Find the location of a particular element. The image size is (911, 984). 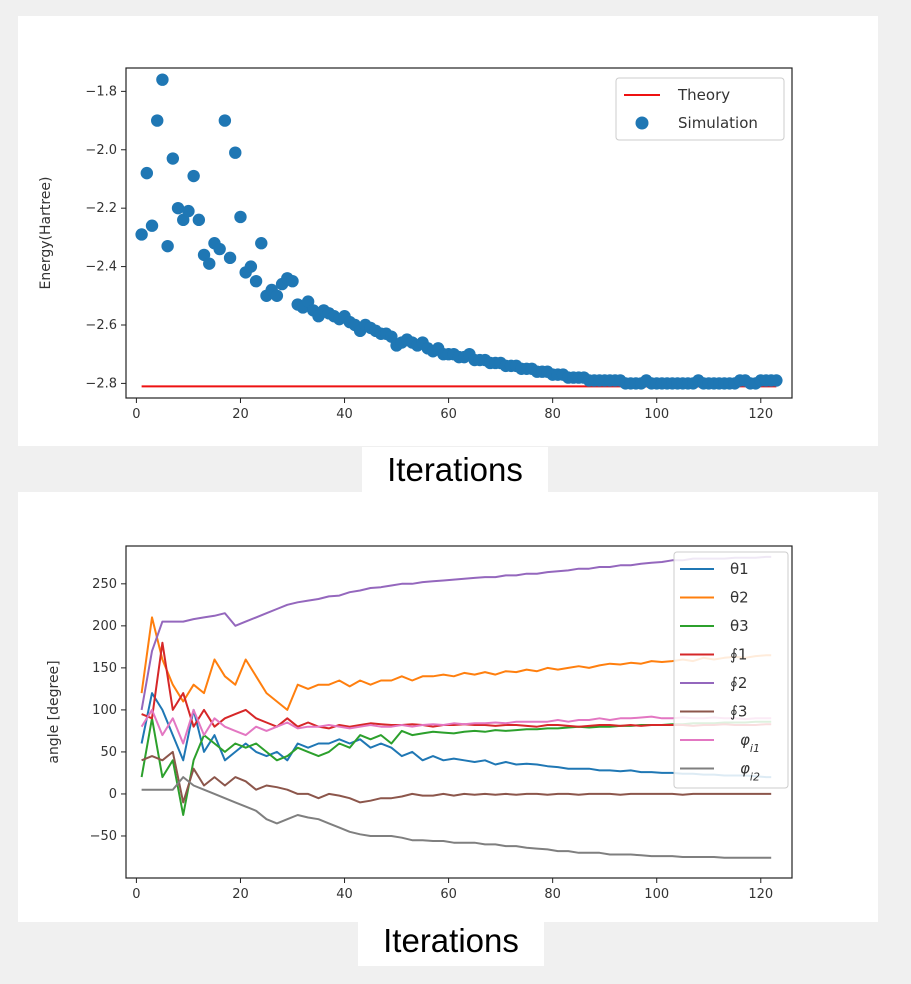

y-tick-label: −2.6 is located at coordinates (101, 325).